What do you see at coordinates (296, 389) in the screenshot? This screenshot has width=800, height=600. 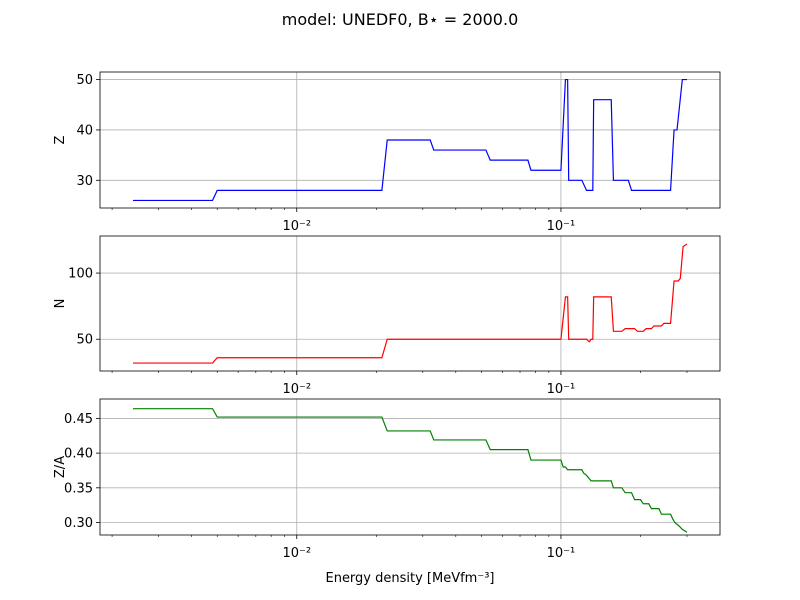 I see `n-x-tick-label: 10⁻²` at bounding box center [296, 389].